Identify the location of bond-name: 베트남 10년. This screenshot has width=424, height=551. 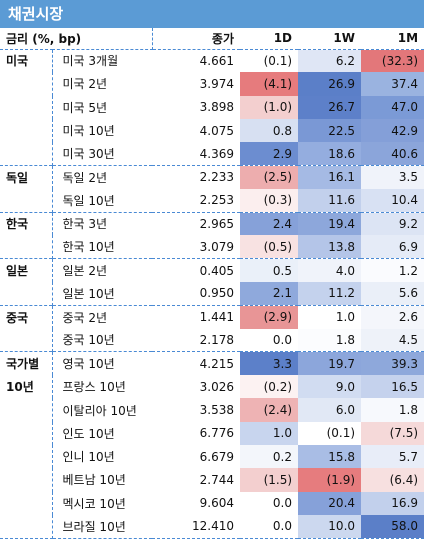
(94, 480).